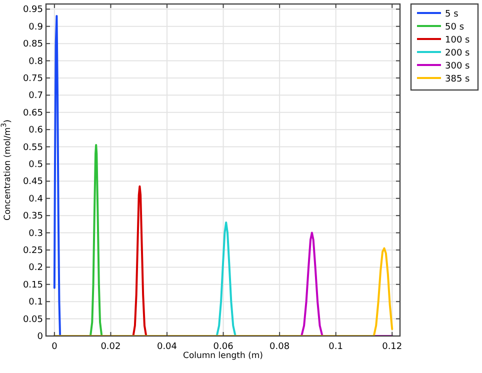  I want to click on y-tick-label: 0.5, so click(35, 165).